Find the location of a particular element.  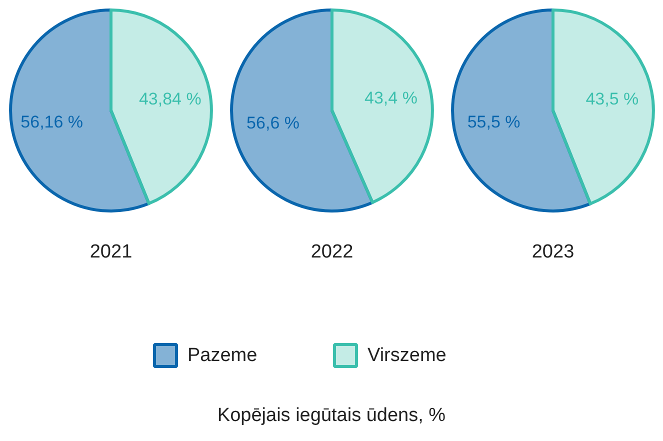

data-label: 56,16 % is located at coordinates (52, 122).